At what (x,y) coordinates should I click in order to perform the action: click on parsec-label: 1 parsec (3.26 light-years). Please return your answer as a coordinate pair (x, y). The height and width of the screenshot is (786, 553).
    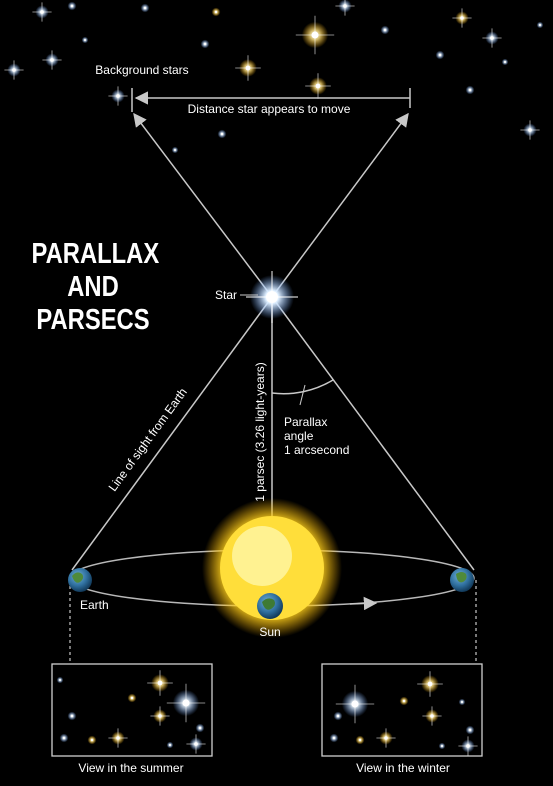
    Looking at the image, I should click on (260, 431).